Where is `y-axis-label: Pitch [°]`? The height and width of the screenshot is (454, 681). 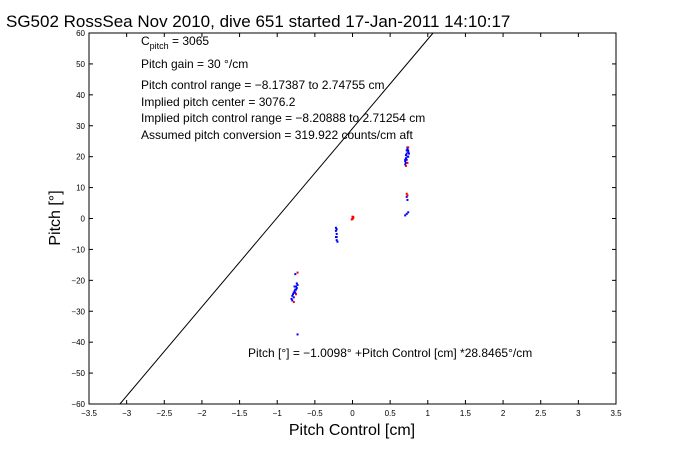 y-axis-label: Pitch [°] is located at coordinates (55, 217).